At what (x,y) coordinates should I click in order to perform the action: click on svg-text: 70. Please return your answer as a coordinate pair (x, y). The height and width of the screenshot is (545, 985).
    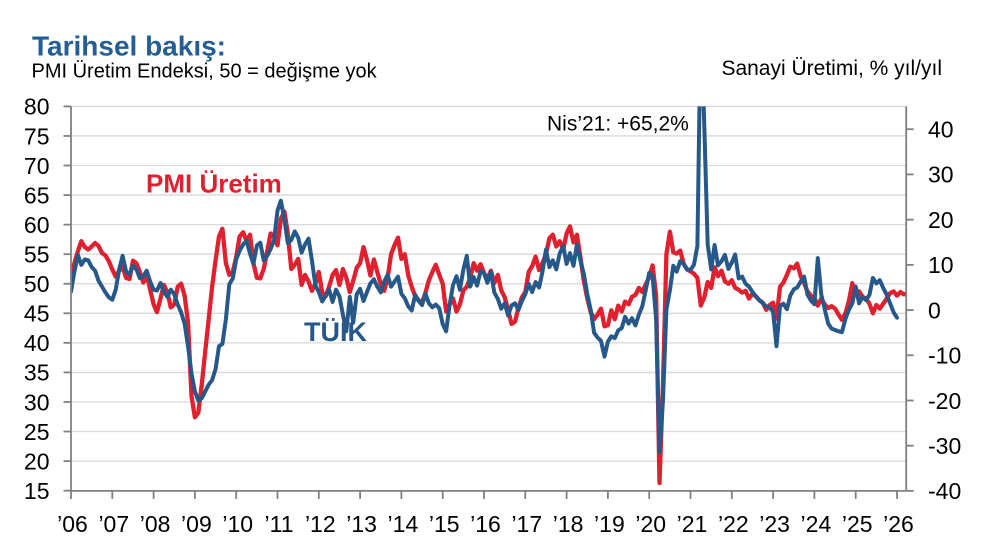
    Looking at the image, I should click on (37, 166).